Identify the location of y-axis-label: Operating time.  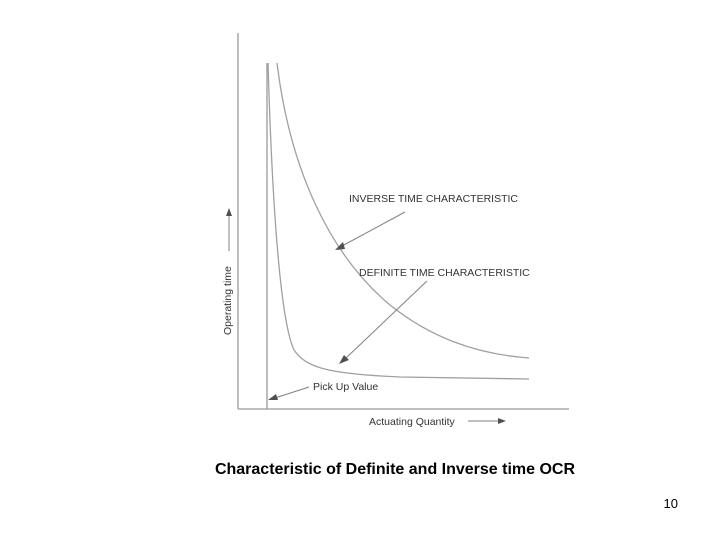
(228, 300).